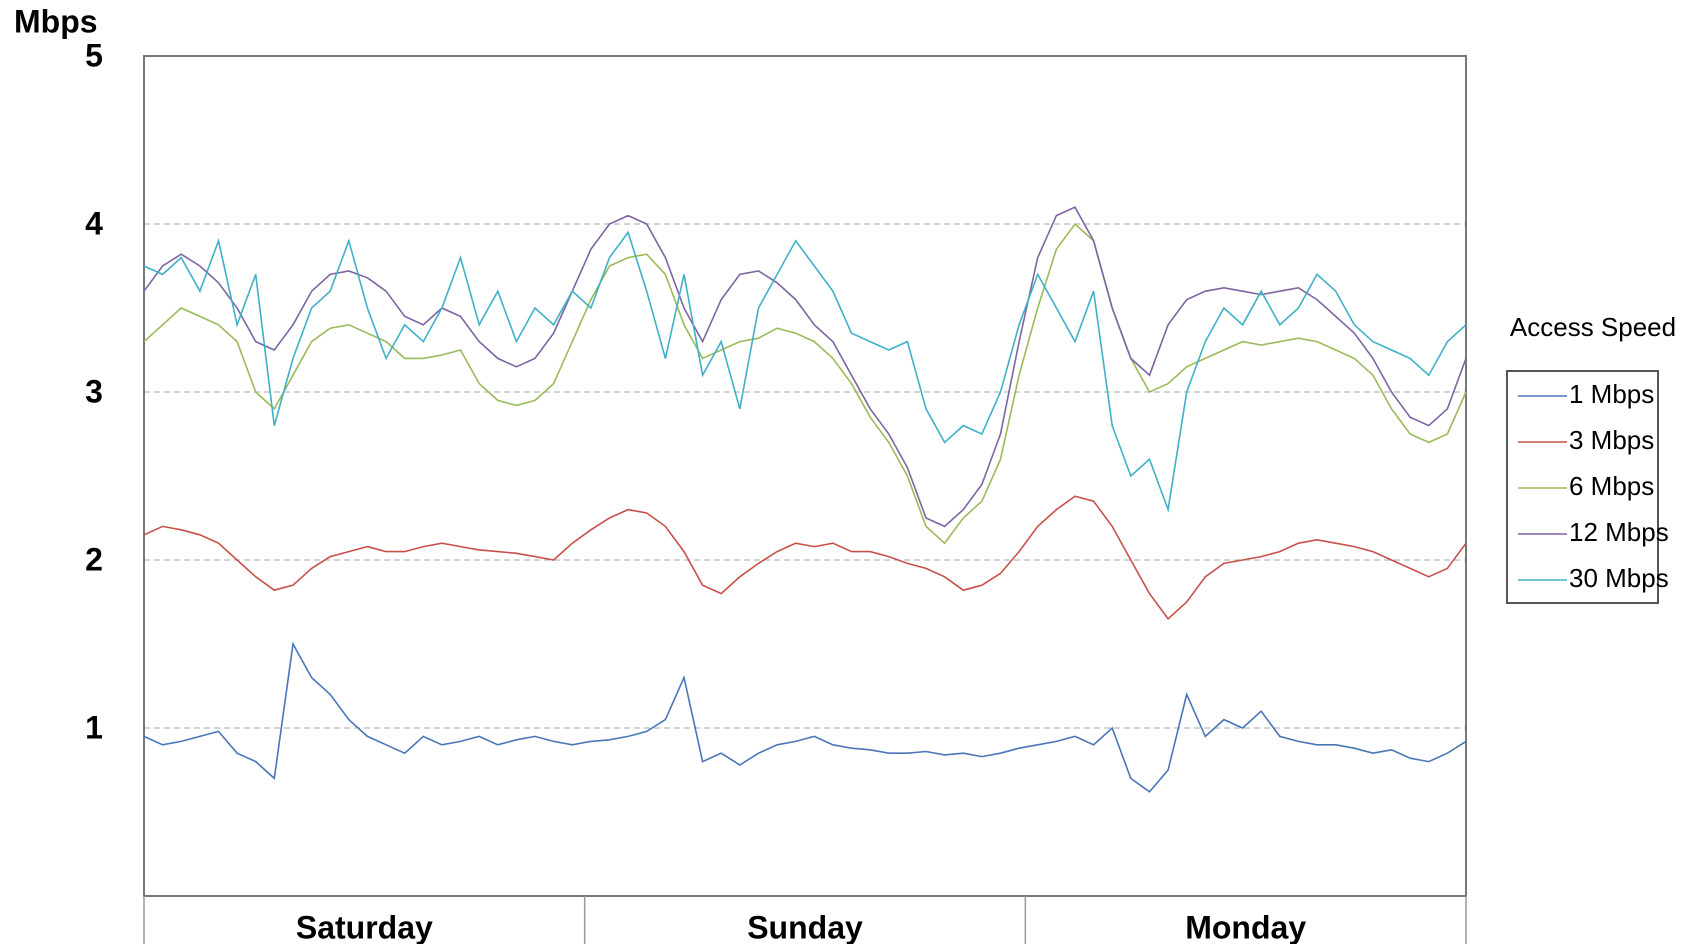 Image resolution: width=1694 pixels, height=944 pixels. Describe the element at coordinates (805, 926) in the screenshot. I see `x-tick-label: Sunday` at that location.